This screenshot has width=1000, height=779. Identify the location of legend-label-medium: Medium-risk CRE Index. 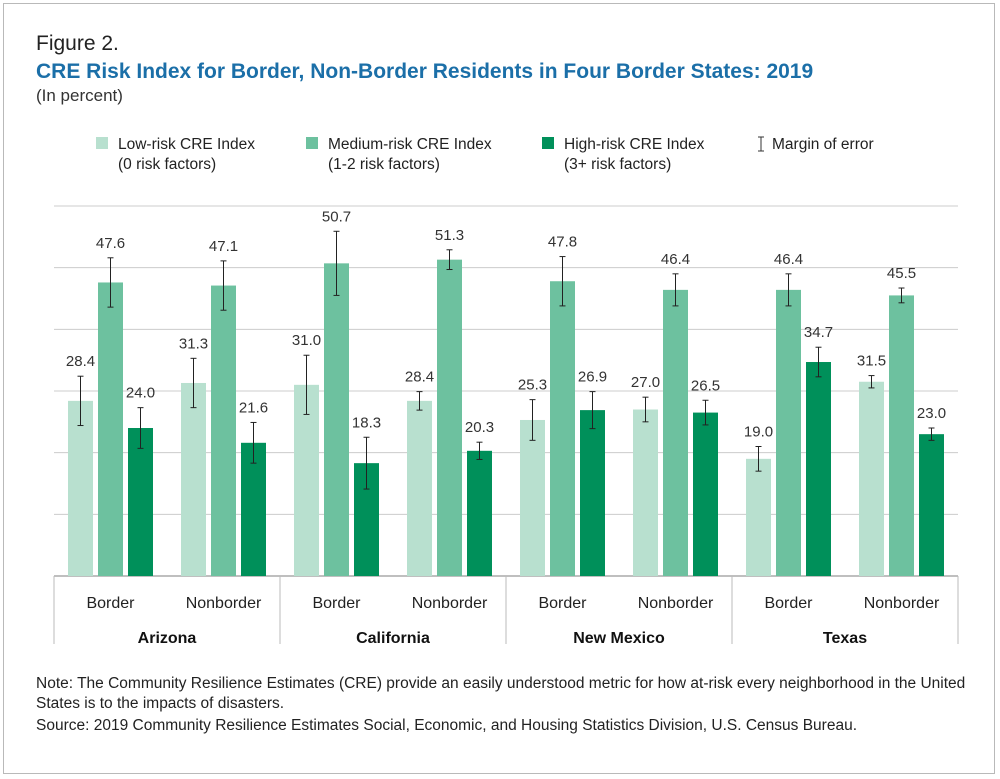
(410, 144).